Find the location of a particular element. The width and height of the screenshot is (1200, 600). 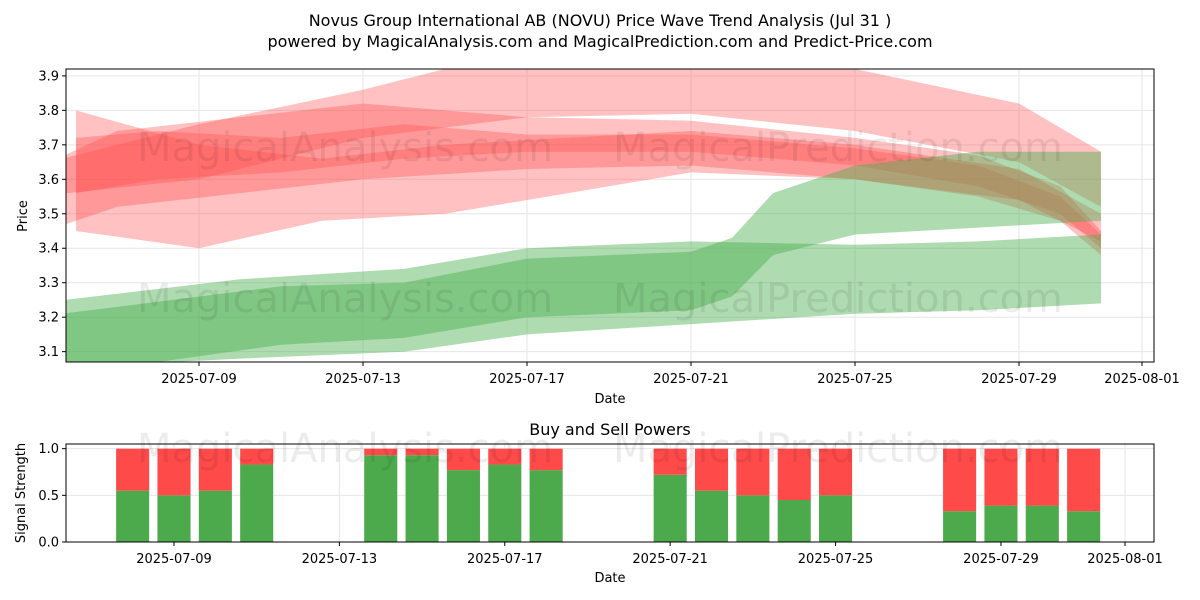

price-y-tick-label: 3.5 is located at coordinates (48, 214).